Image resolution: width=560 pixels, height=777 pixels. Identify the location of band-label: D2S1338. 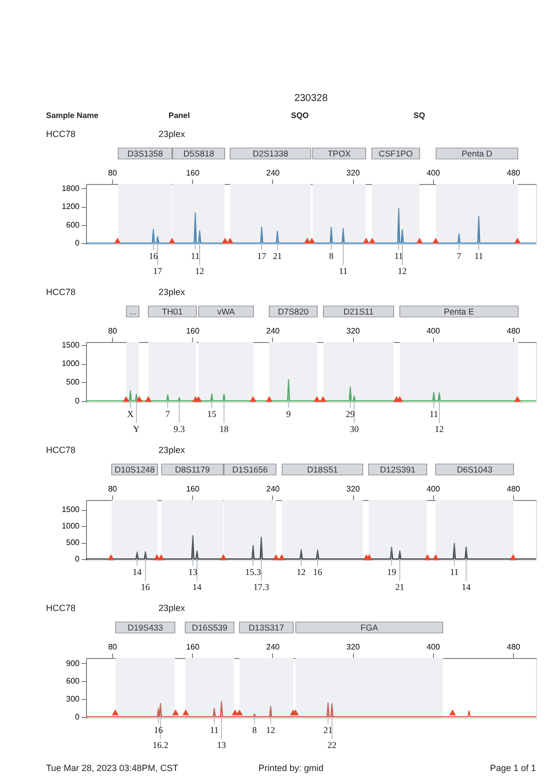
(270, 153).